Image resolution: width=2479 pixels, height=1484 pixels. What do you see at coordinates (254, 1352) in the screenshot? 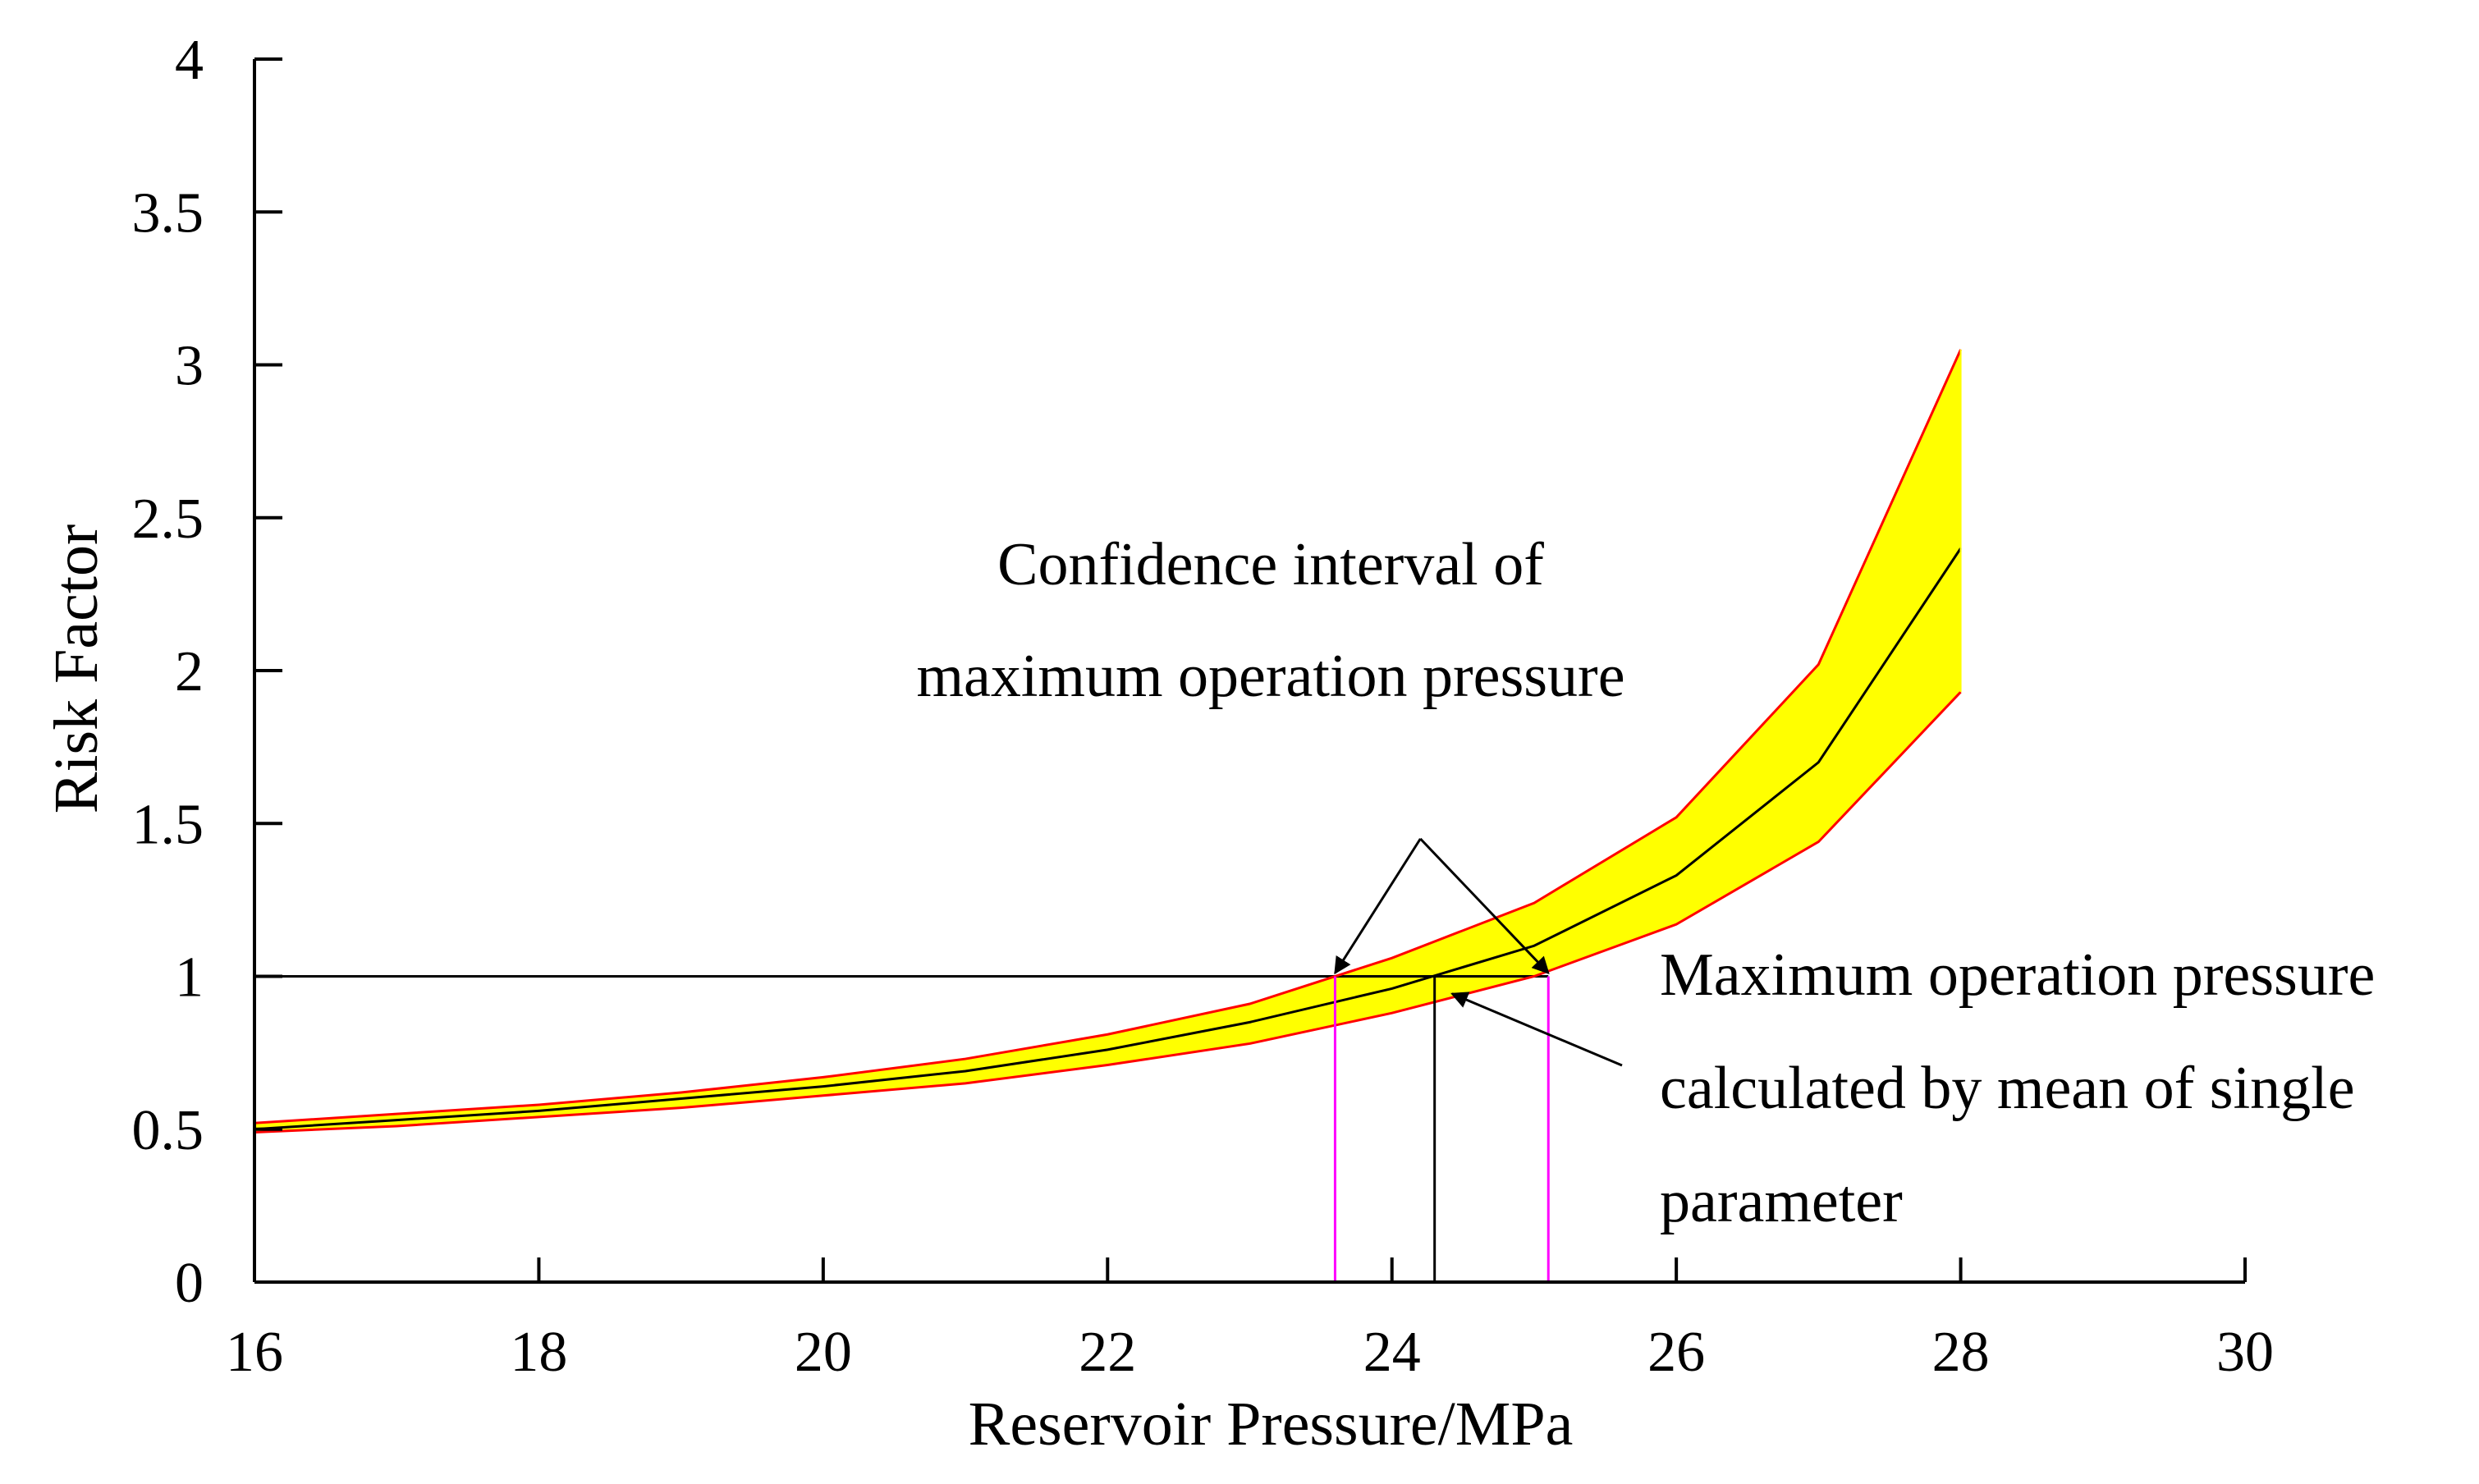
I see `x-tick-label: 16` at bounding box center [254, 1352].